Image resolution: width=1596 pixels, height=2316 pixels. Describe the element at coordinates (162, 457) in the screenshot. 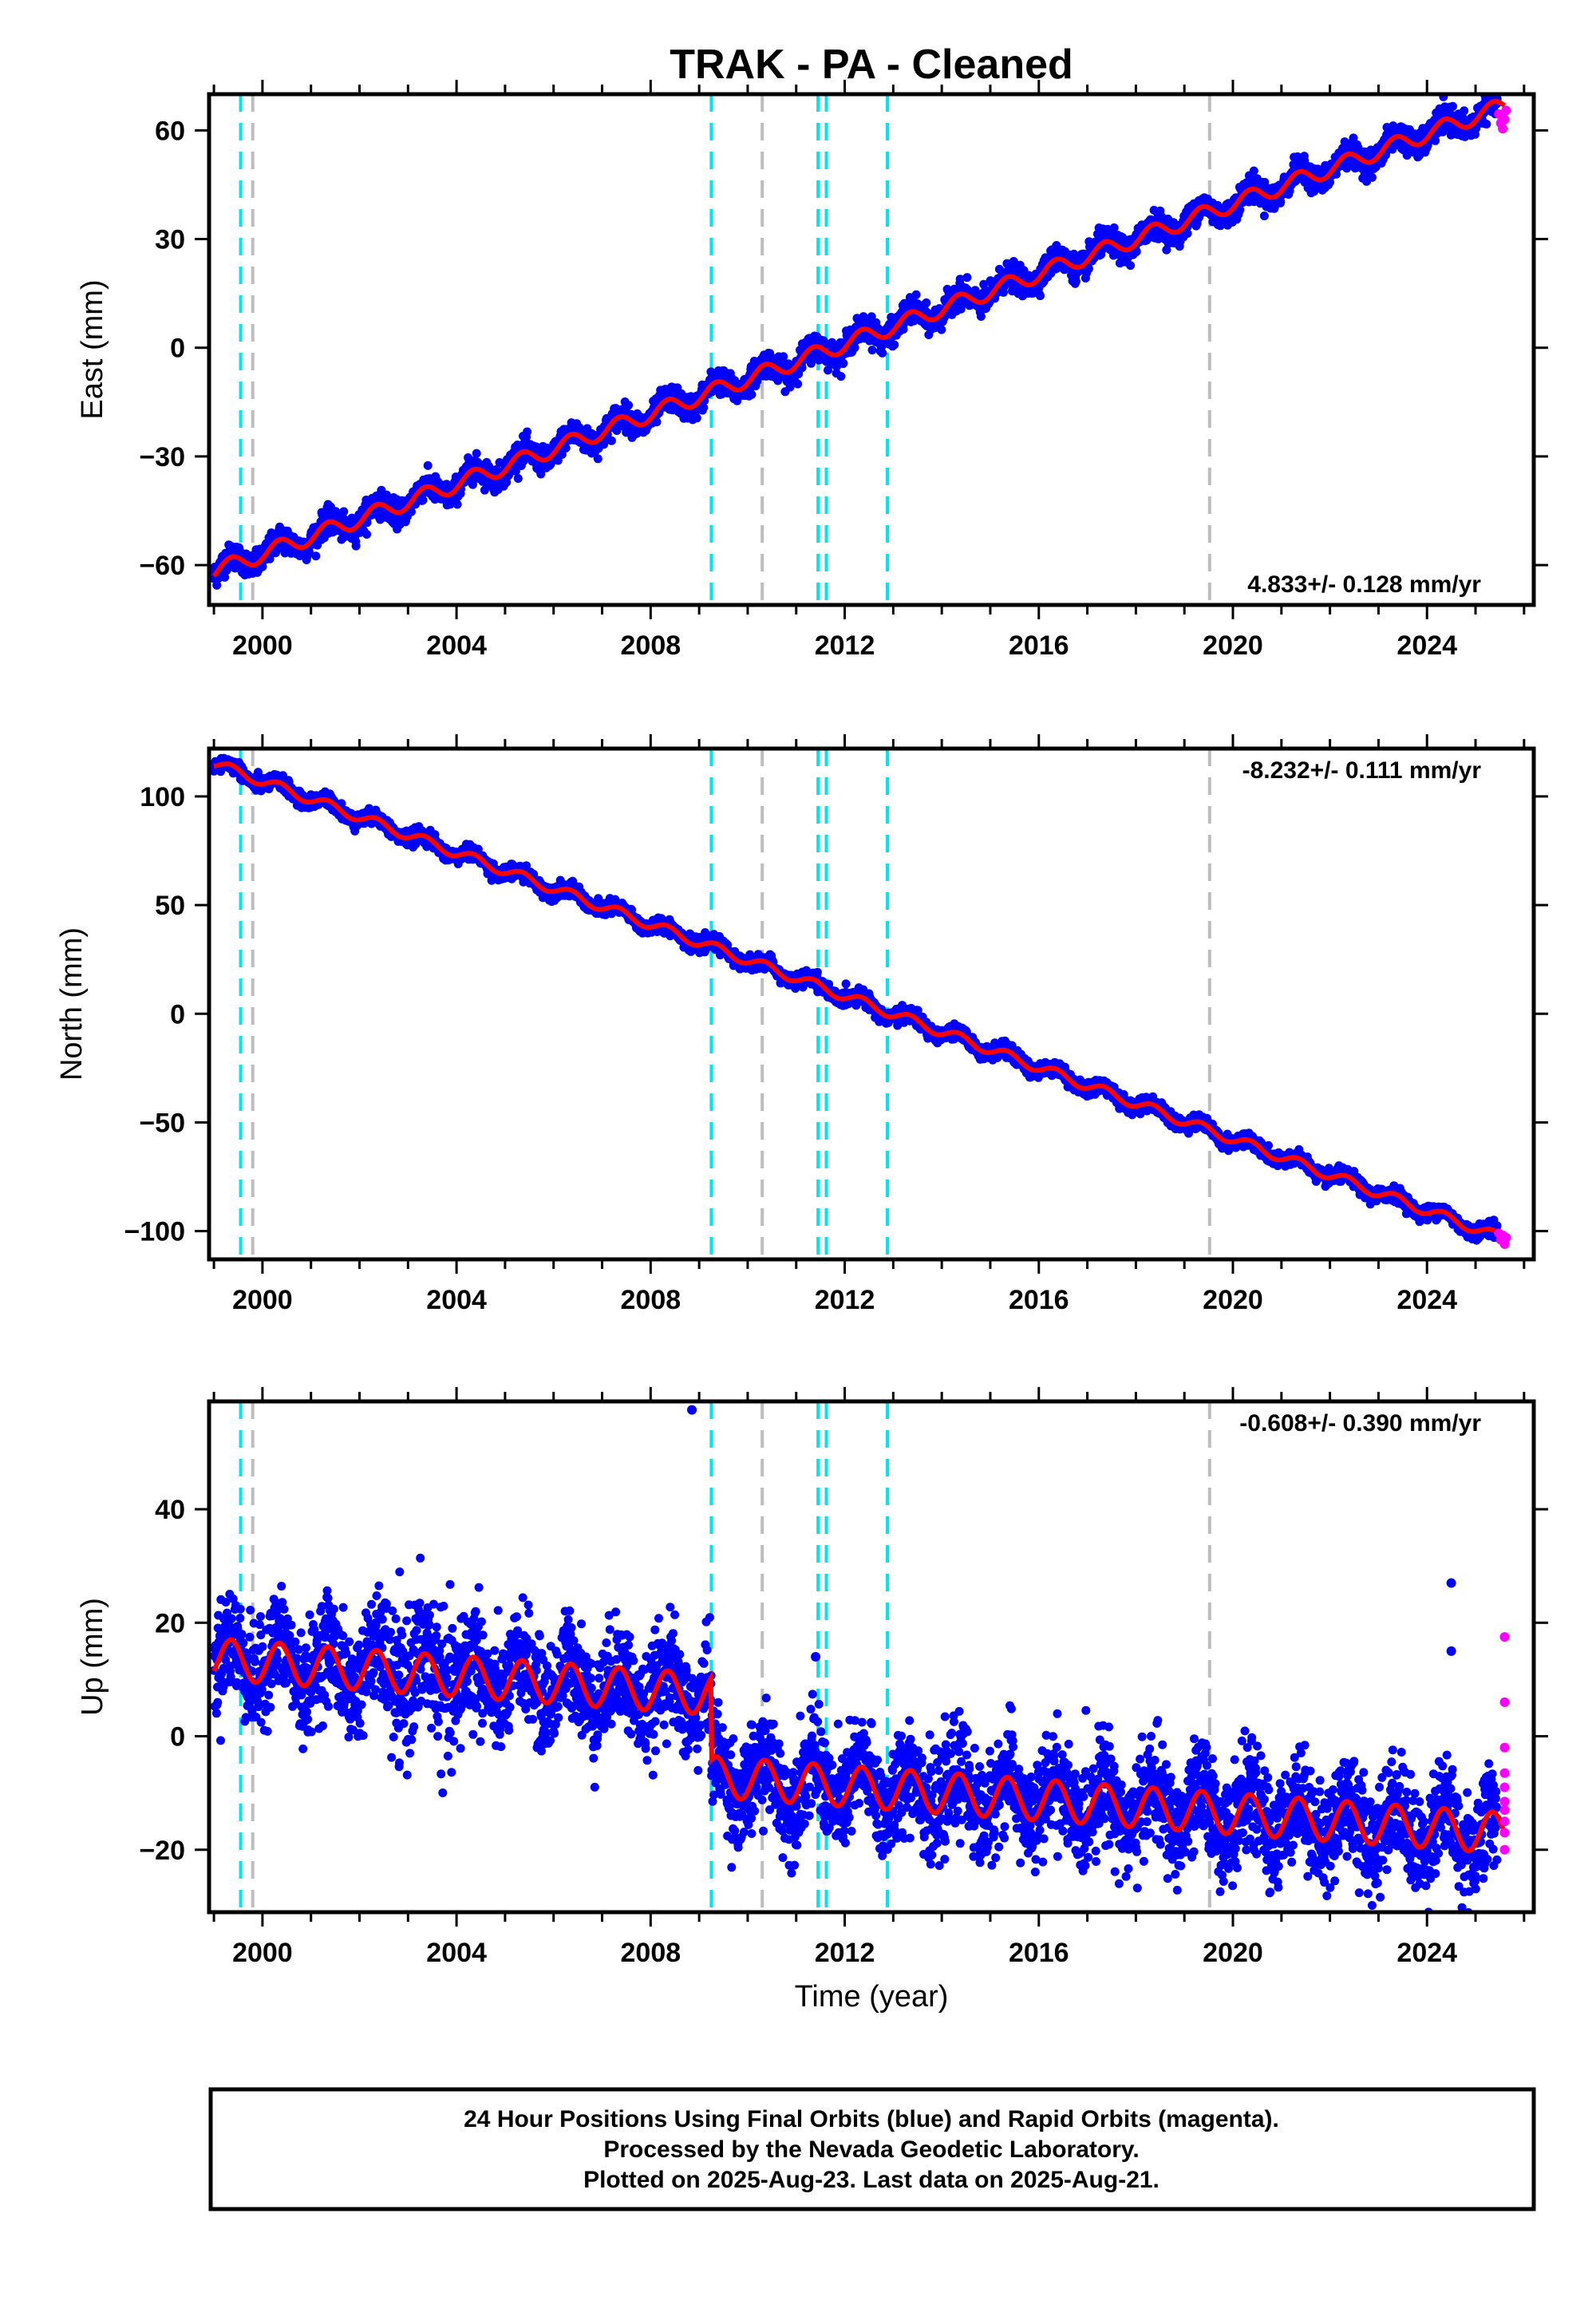

I see `y-tick-label: −30` at that location.